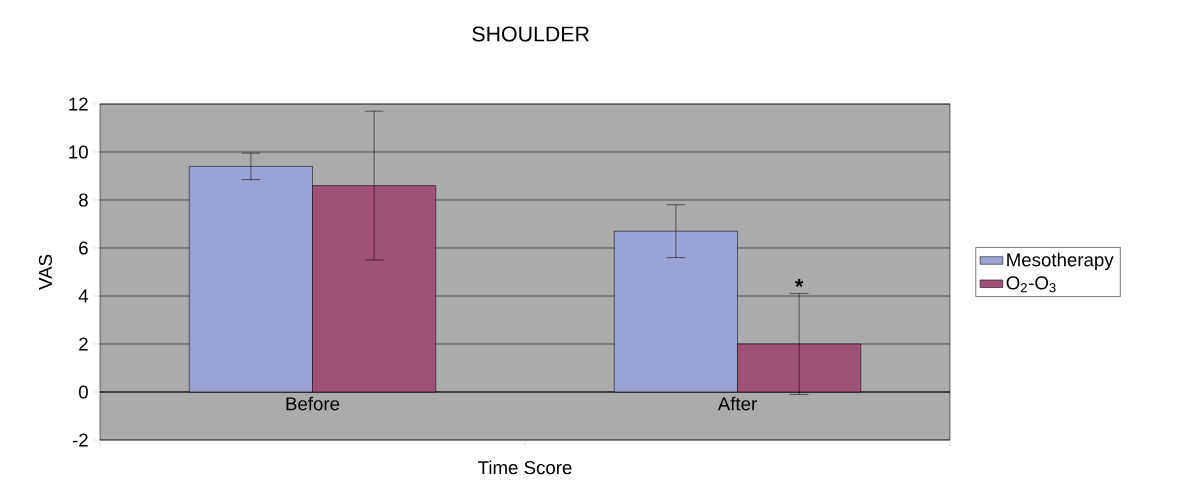 The width and height of the screenshot is (1194, 482). I want to click on y-tick-label: 8, so click(83, 200).